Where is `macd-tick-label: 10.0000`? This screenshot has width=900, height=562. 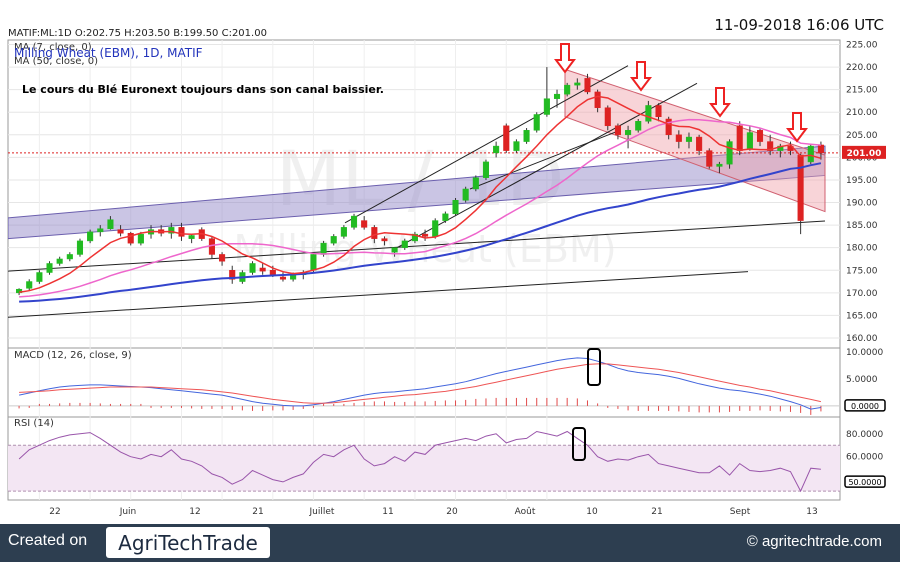 macd-tick-label: 10.0000 is located at coordinates (864, 353).